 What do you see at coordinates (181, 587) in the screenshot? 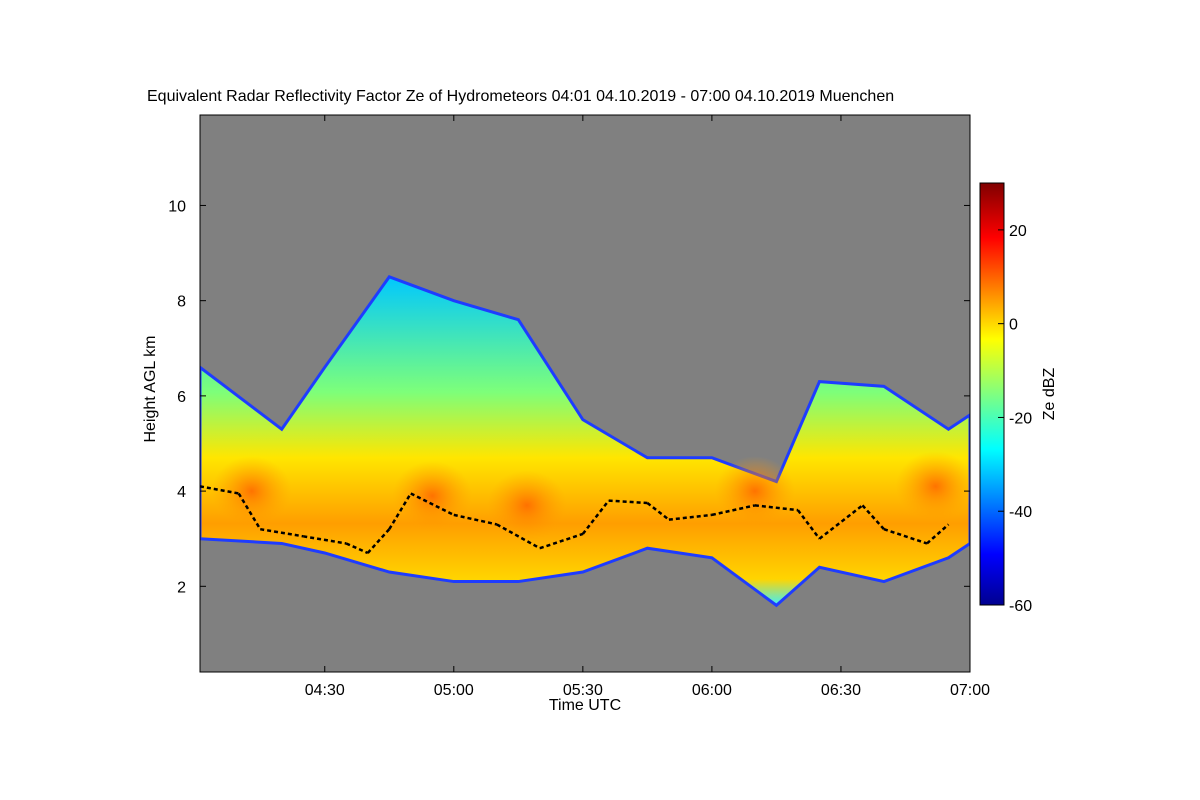
I see `y-tick-label: 2` at bounding box center [181, 587].